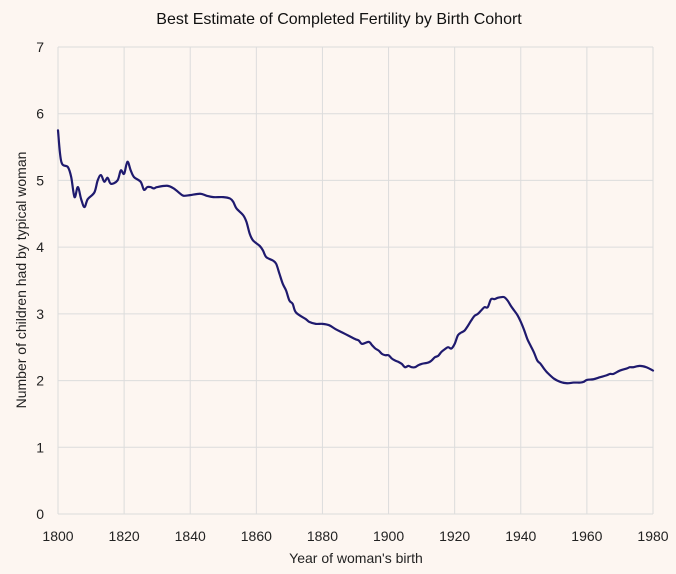  Describe the element at coordinates (520, 536) in the screenshot. I see `x-tick-label: 1940` at that location.